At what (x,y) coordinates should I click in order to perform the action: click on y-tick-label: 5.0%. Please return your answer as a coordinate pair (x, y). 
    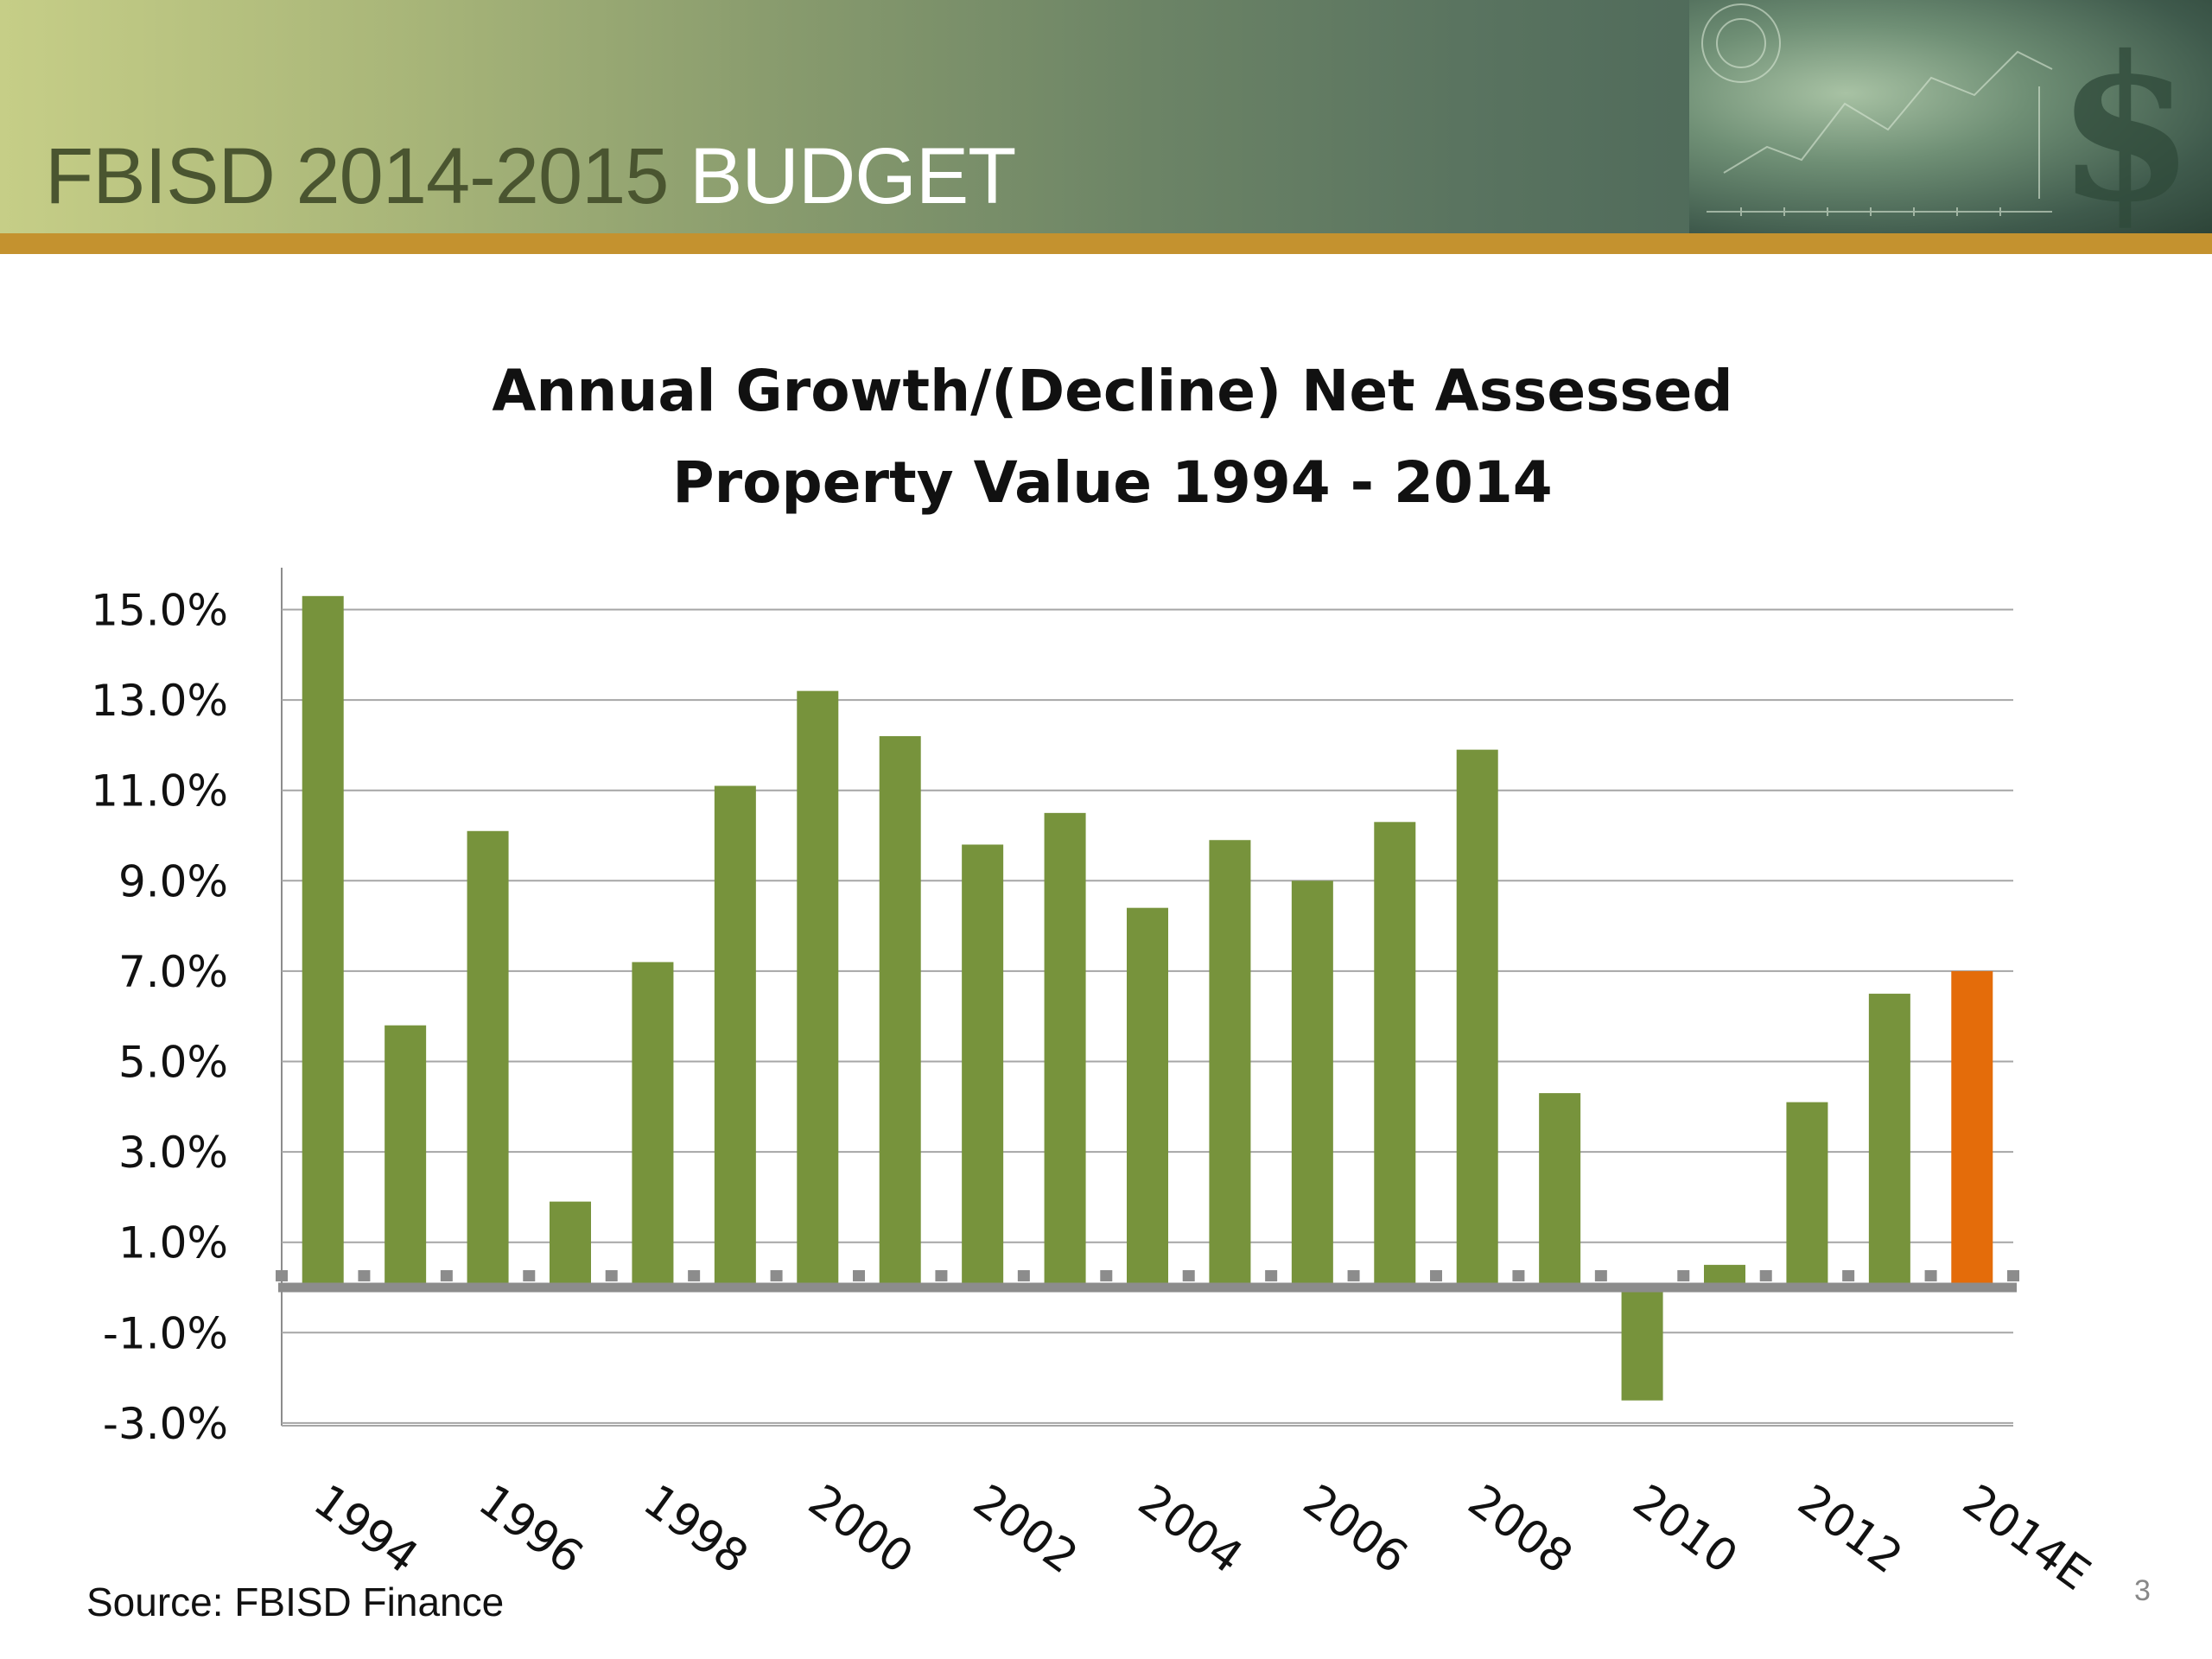
    Looking at the image, I should click on (173, 1063).